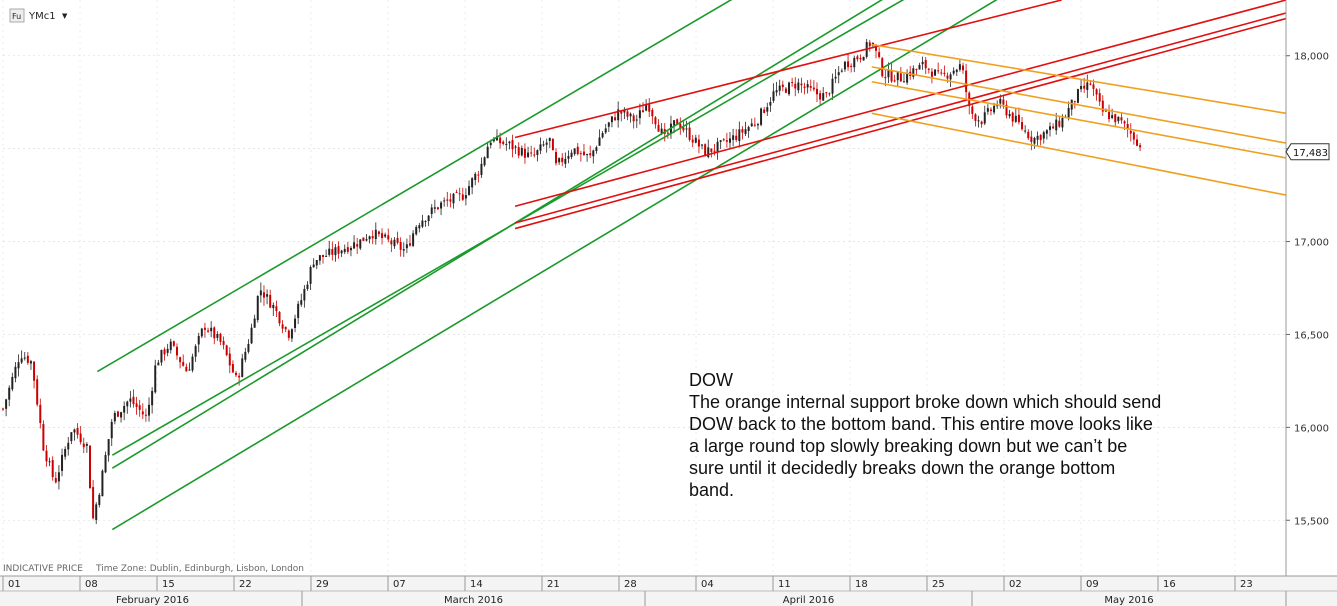  Describe the element at coordinates (399, 584) in the screenshot. I see `x-tick-label: 07` at that location.